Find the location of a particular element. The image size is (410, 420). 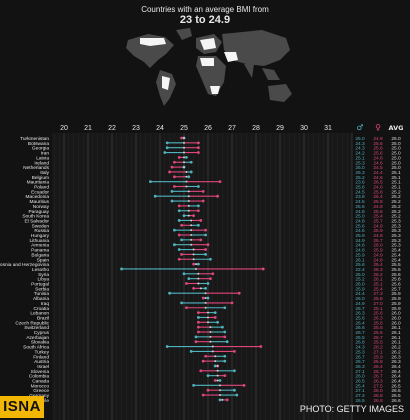

country-label: Slovakia is located at coordinates (40, 343).